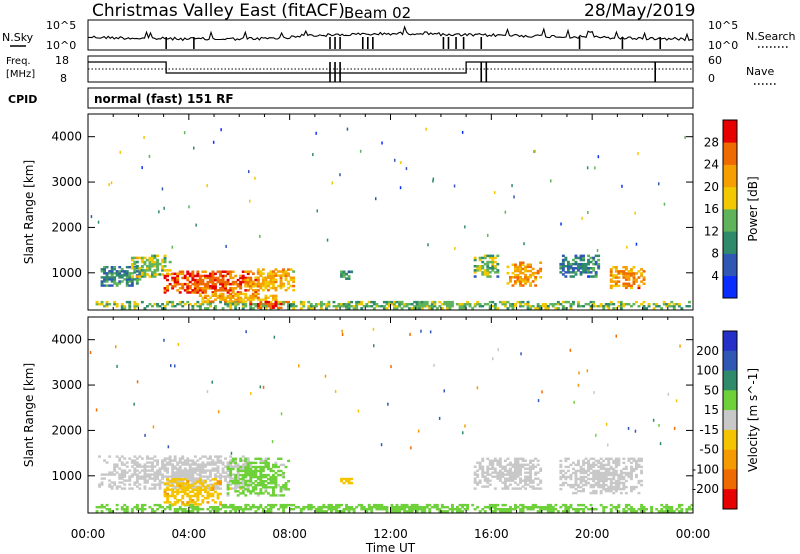  Describe the element at coordinates (390, 35) in the screenshot. I see `noise-panel-frame` at that location.